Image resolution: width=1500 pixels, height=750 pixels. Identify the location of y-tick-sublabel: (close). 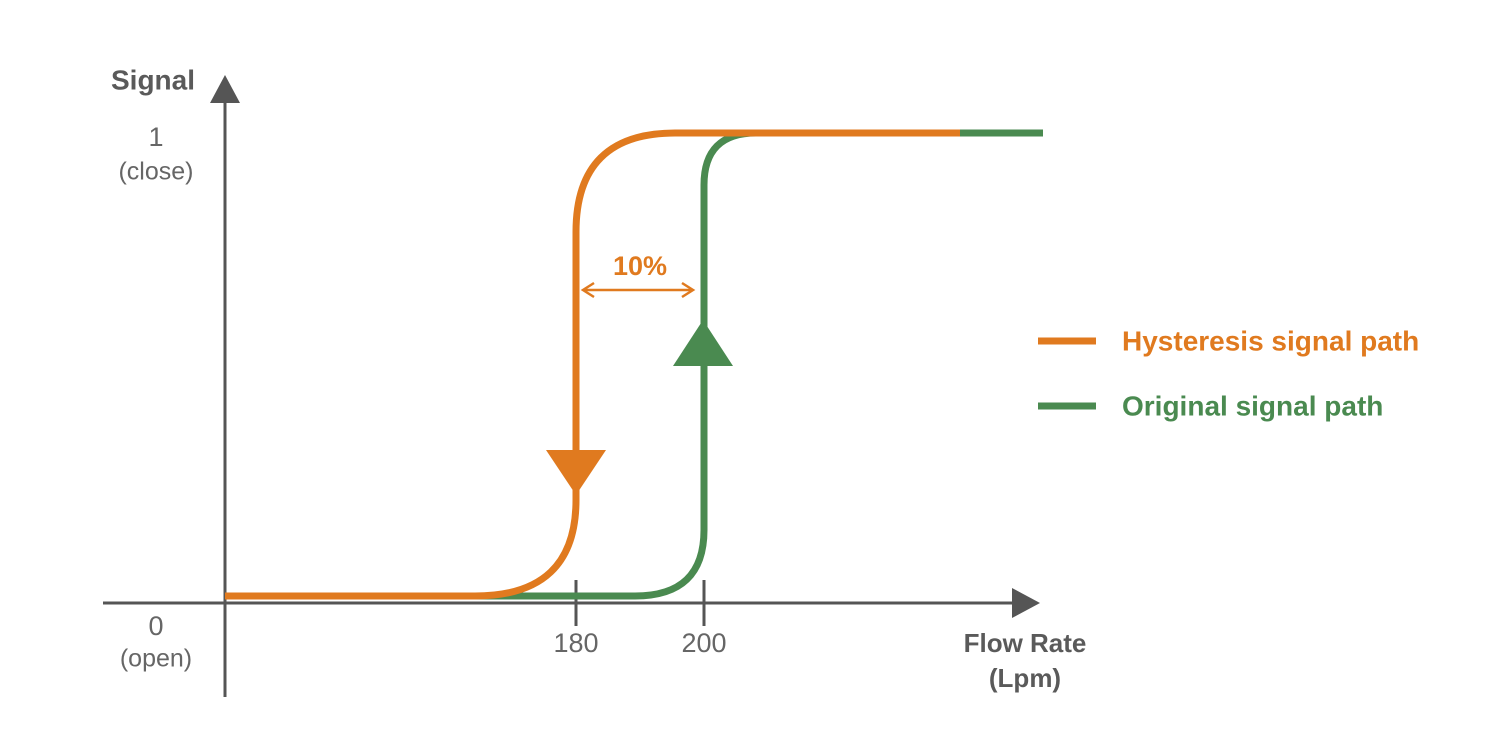
(155, 172).